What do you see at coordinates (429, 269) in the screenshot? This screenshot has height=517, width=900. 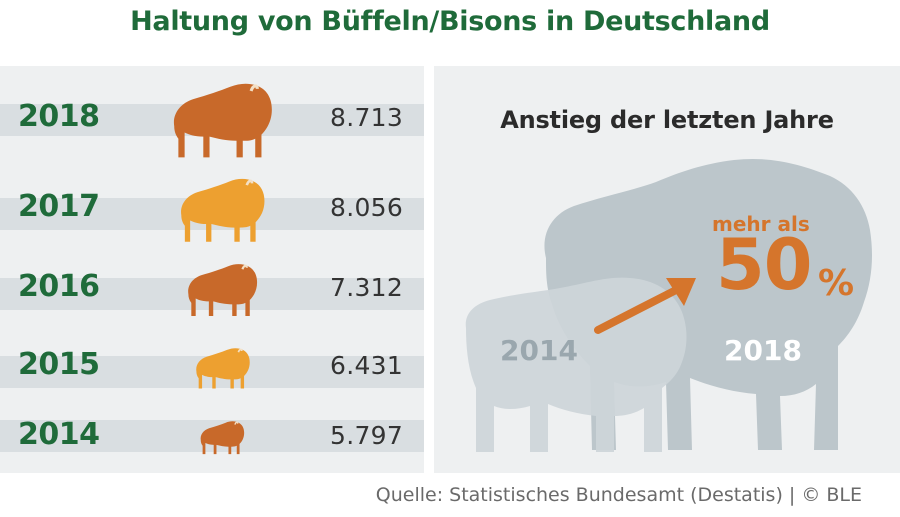 I see `panel-divider` at bounding box center [429, 269].